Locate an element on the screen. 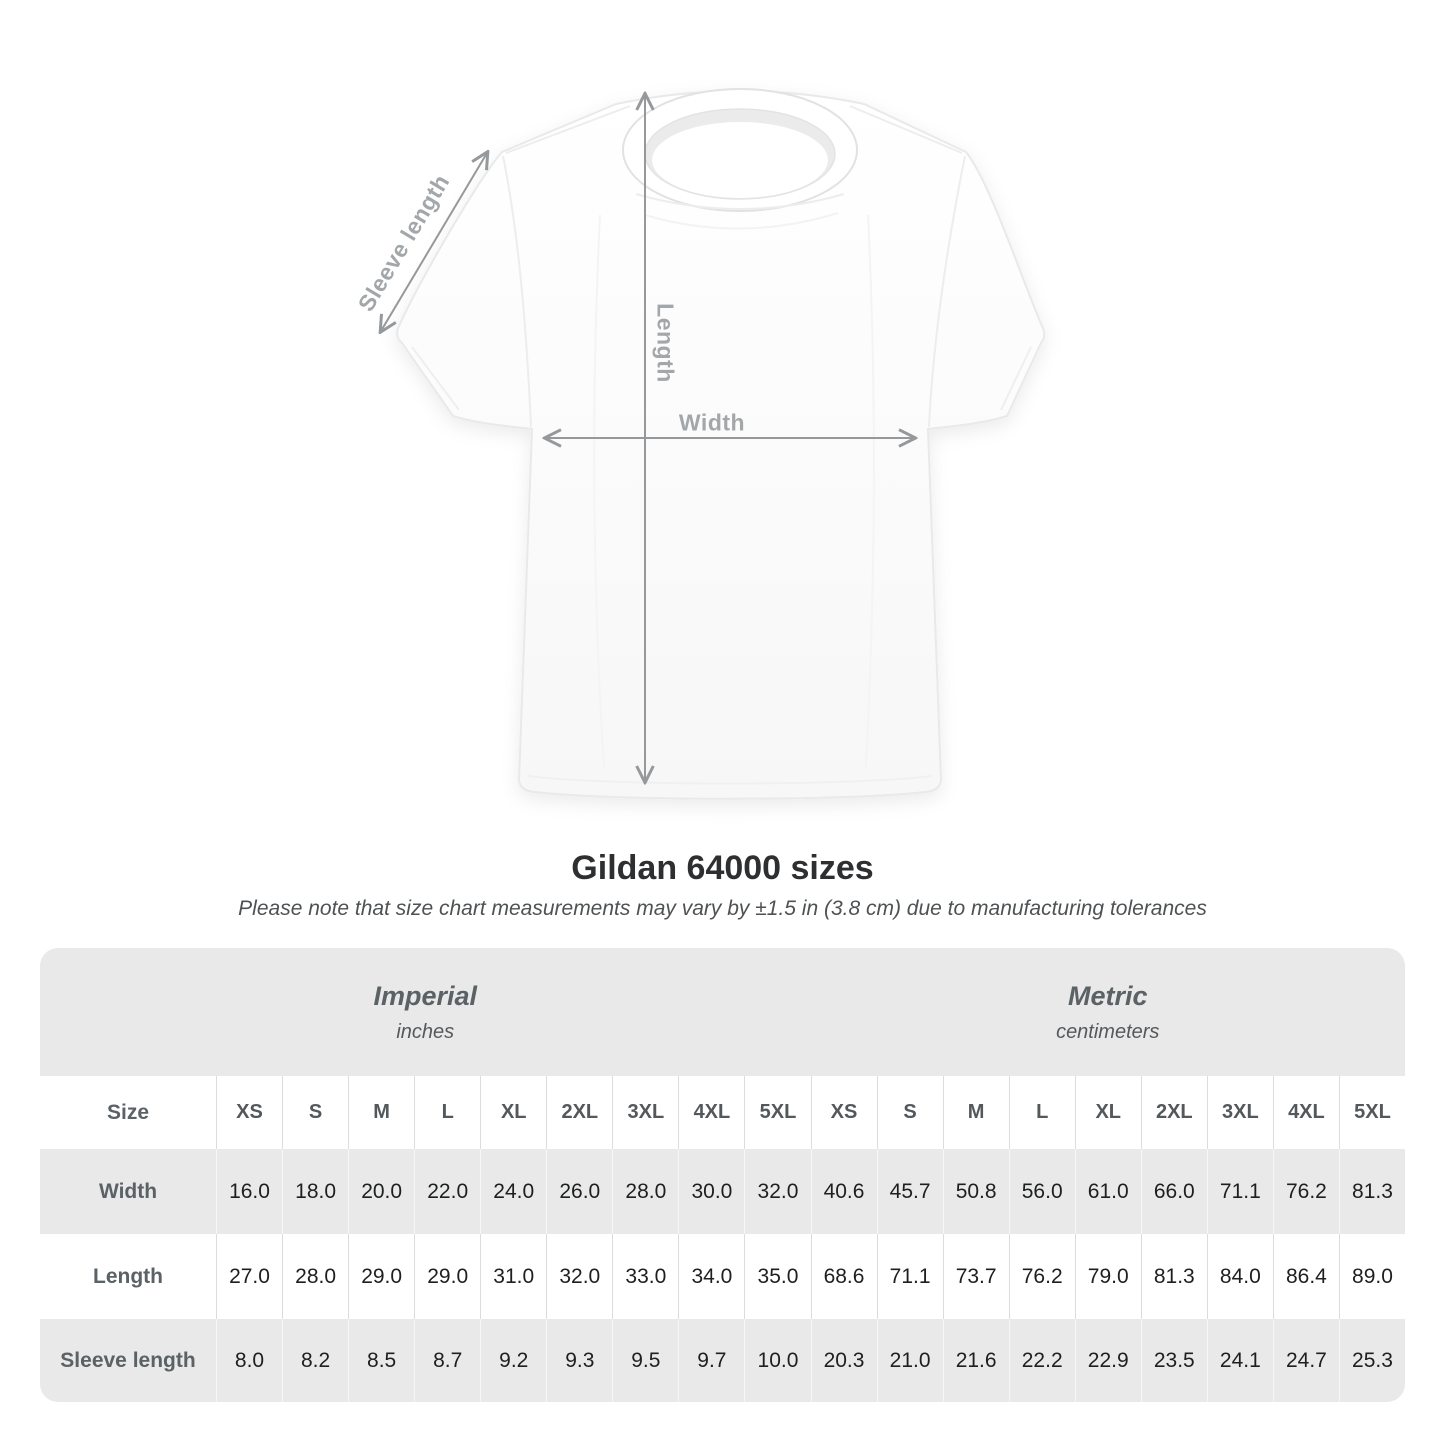 This screenshot has height=1445, width=1445. value-cell-imperial: 9.3 is located at coordinates (579, 1360).